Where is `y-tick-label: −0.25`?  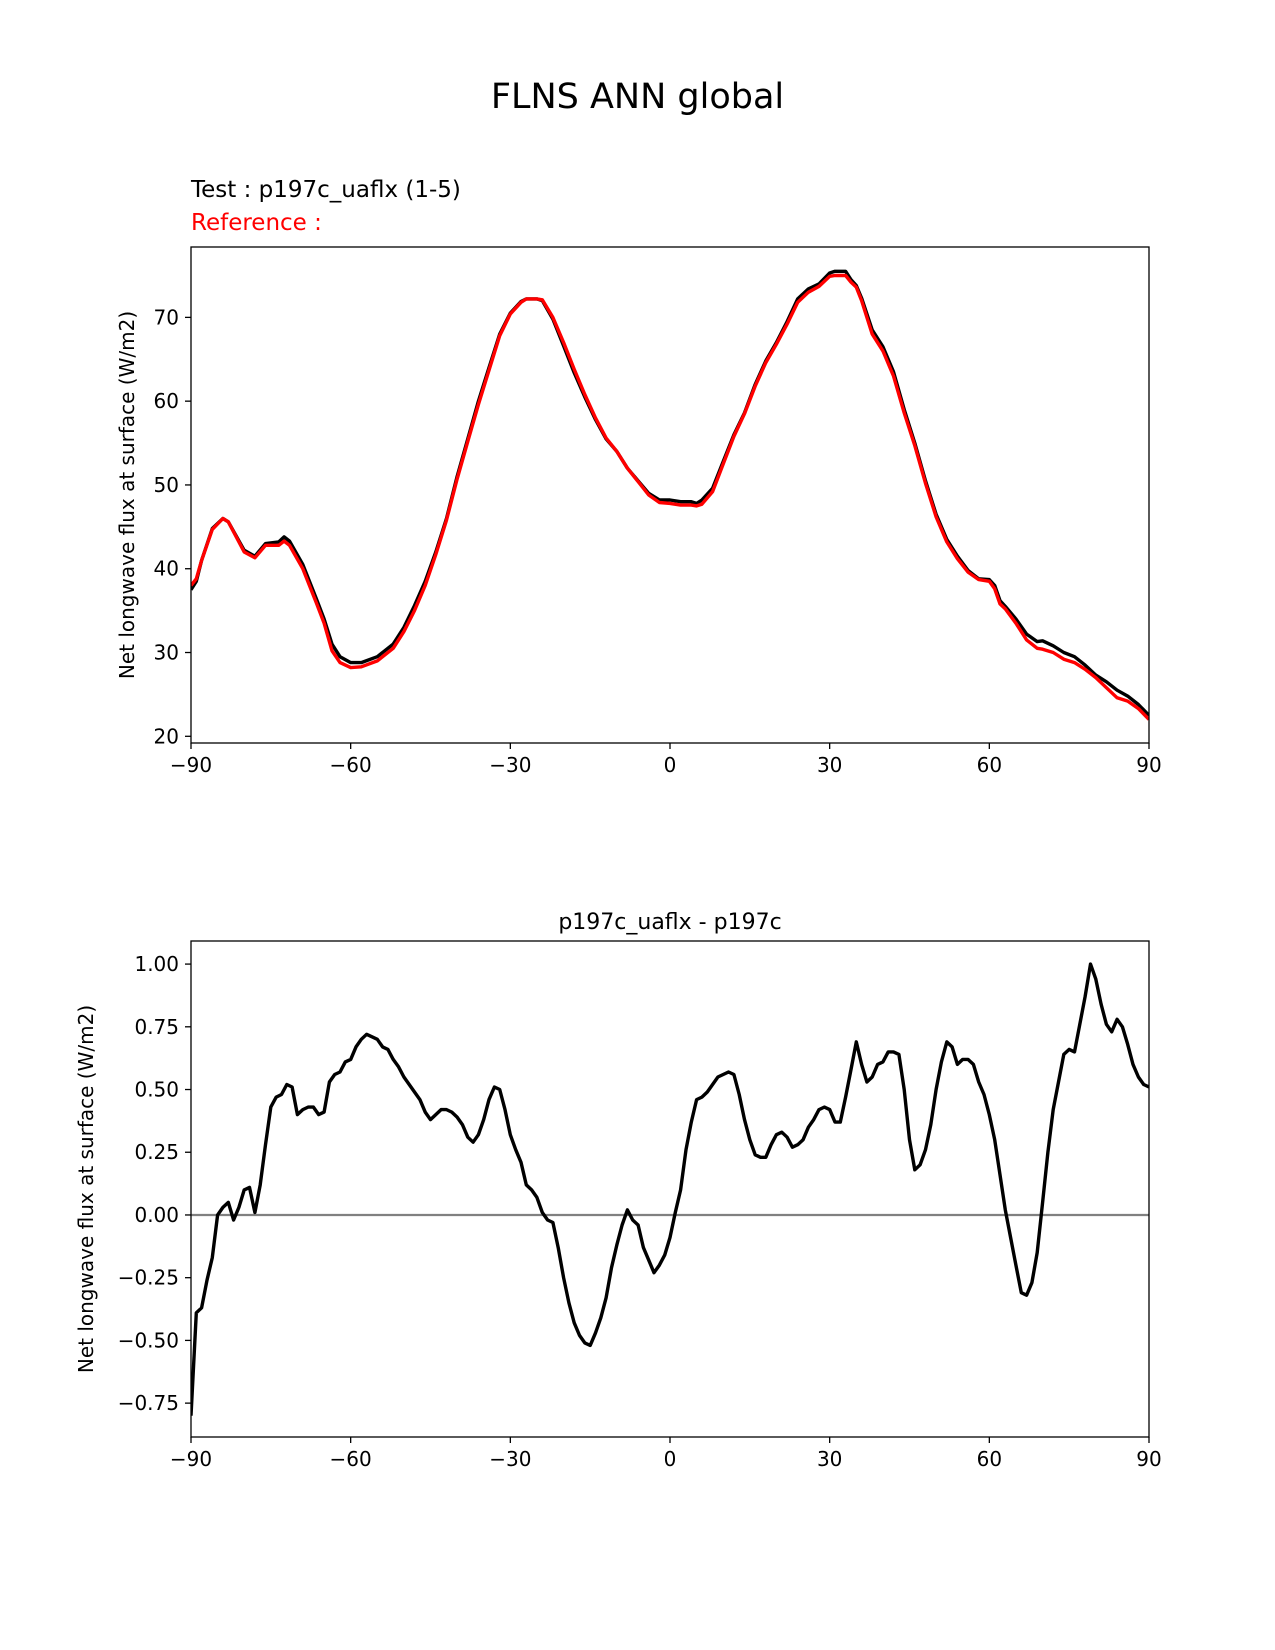
y-tick-label: −0.25 is located at coordinates (148, 1278).